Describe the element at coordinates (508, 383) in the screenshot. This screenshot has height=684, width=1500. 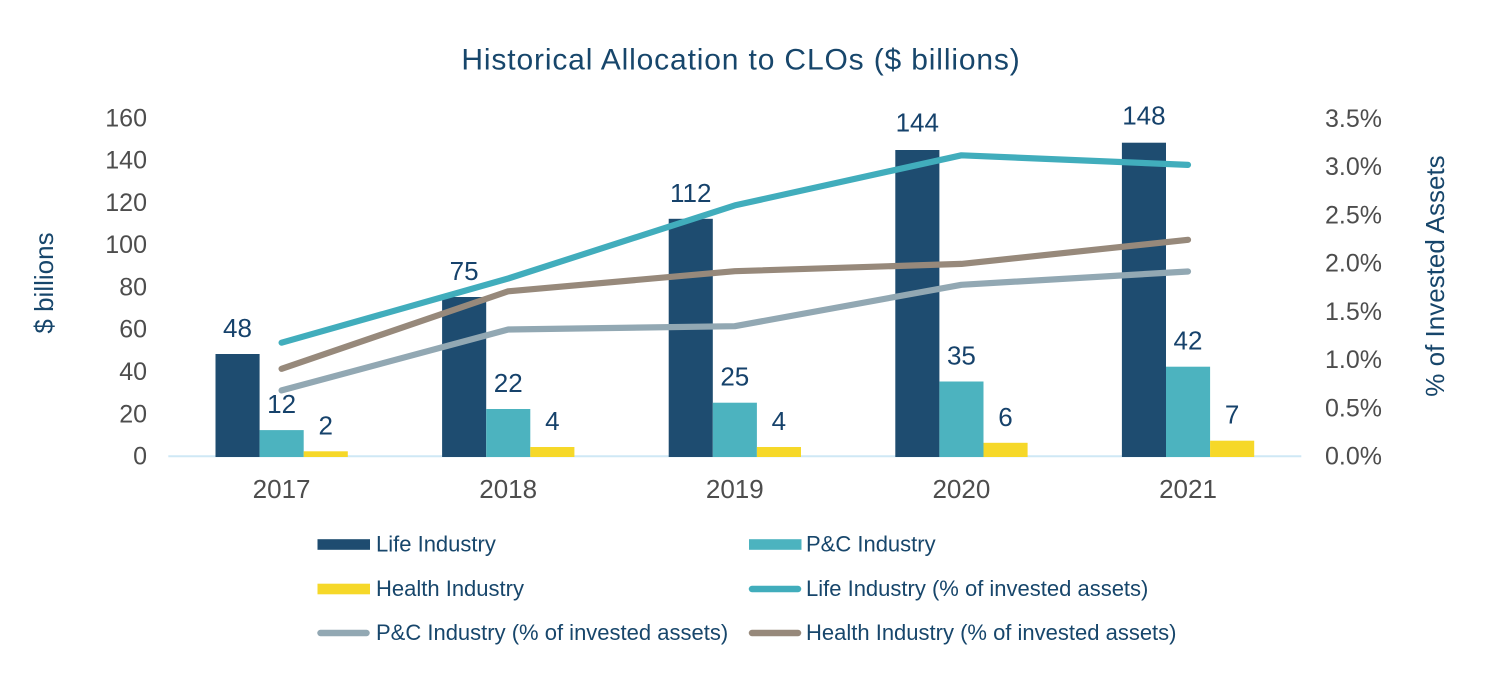
I see `svg-text: 22` at that location.